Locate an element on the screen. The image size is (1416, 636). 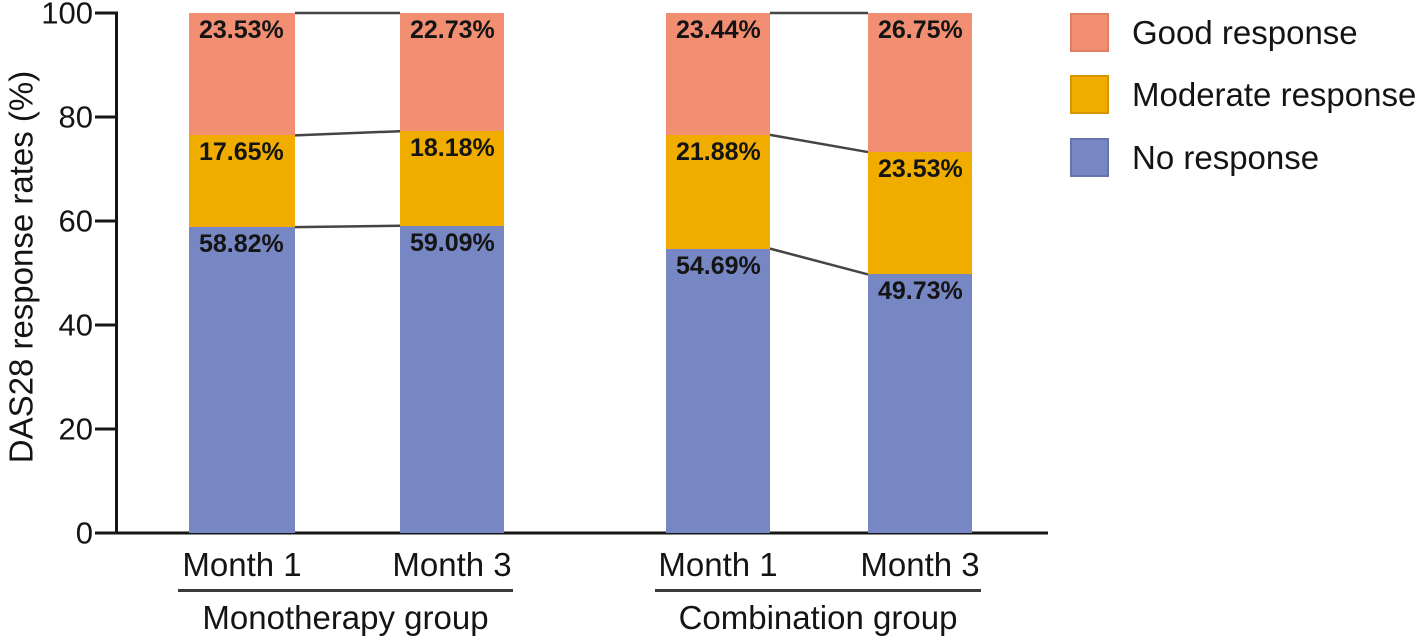
group-underline-monotherapy-group is located at coordinates (345, 590).